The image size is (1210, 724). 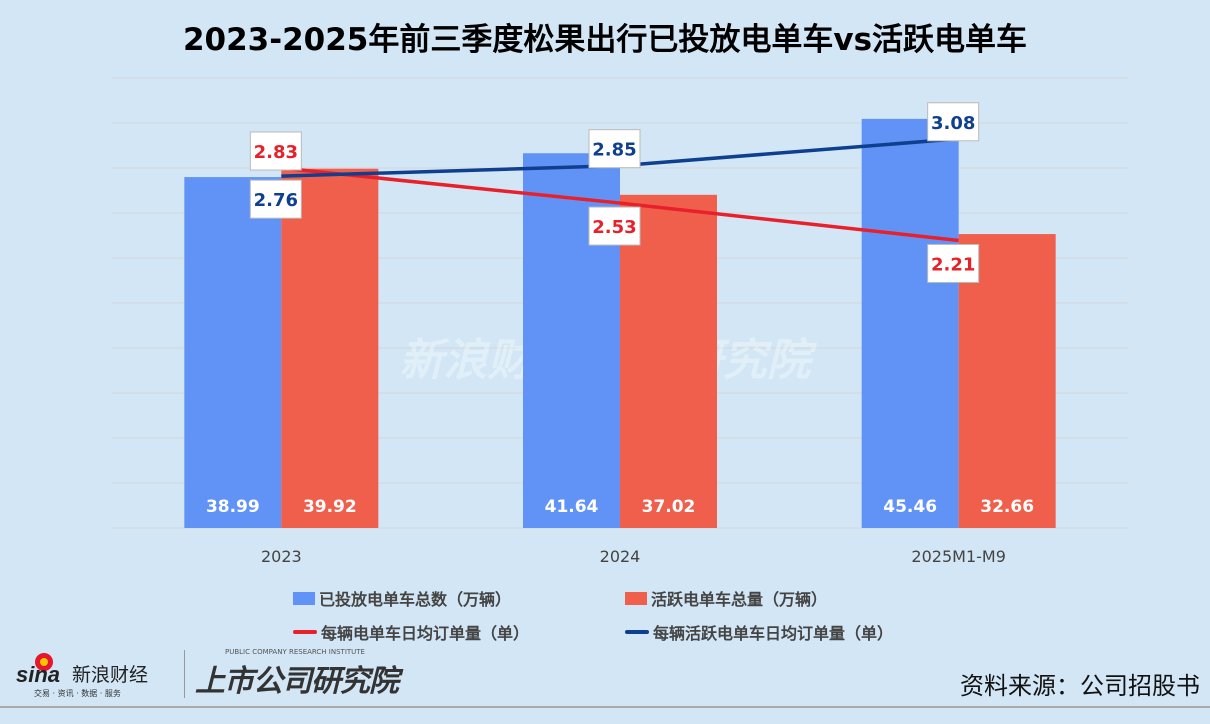 What do you see at coordinates (605, 707) in the screenshot?
I see `footer-divider` at bounding box center [605, 707].